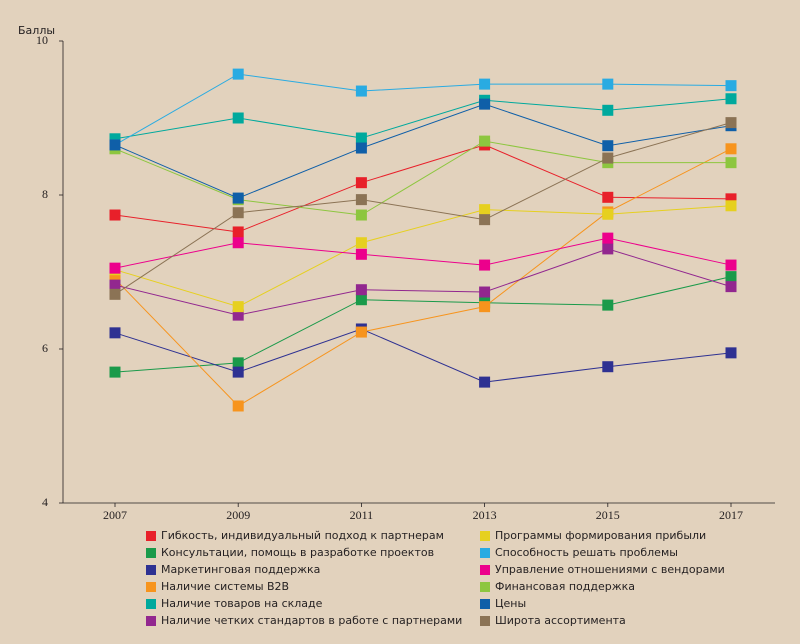  What do you see at coordinates (45, 194) in the screenshot?
I see `y-tick-label: 8` at bounding box center [45, 194].